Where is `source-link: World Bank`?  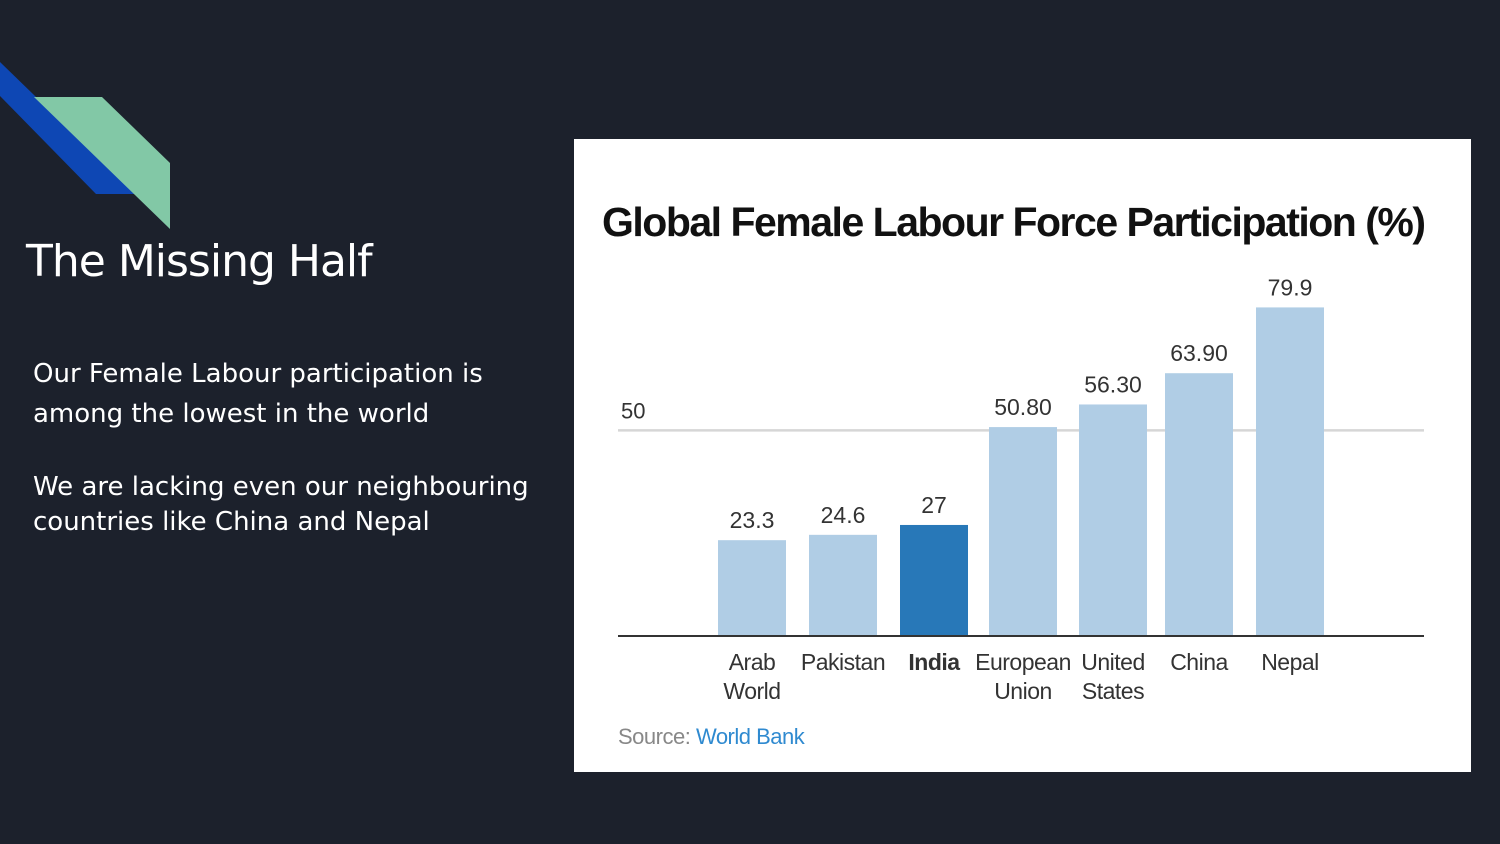 source-link: World Bank is located at coordinates (750, 736).